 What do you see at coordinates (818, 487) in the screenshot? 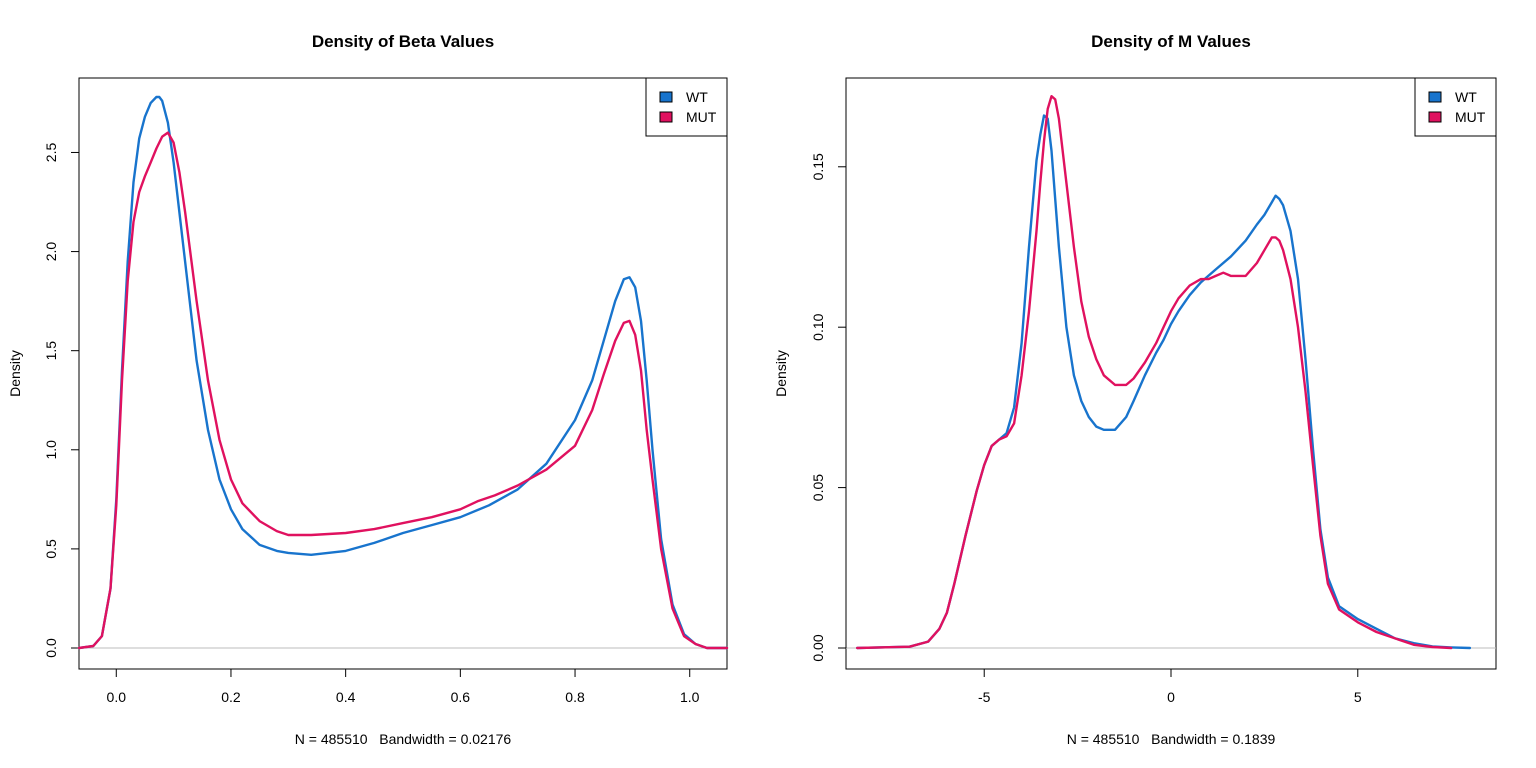
I see `y-tick-label: 0.05` at bounding box center [818, 487].